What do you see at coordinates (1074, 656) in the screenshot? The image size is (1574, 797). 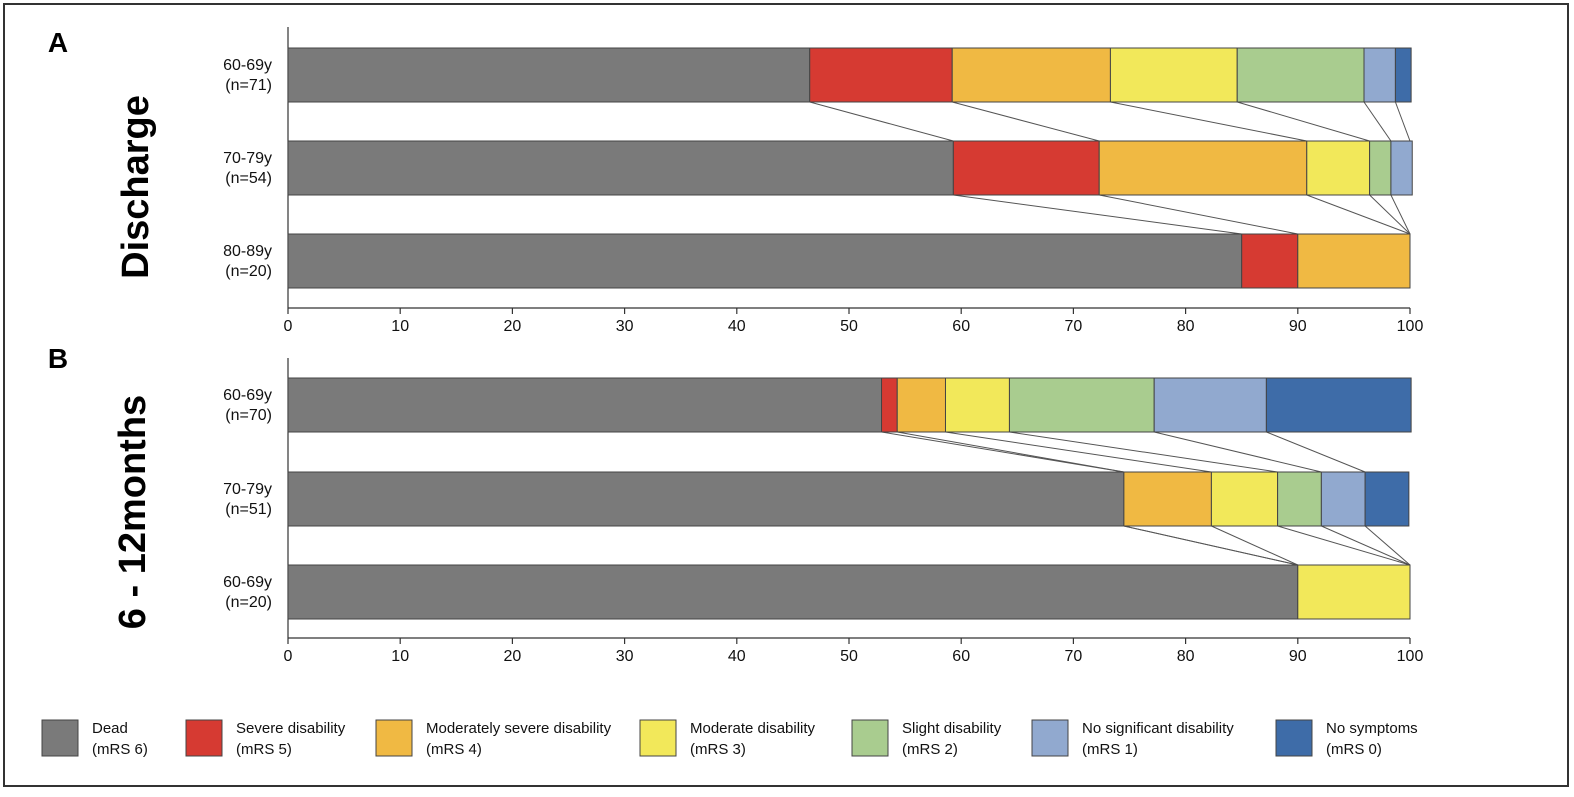 I see `x-tick-label: 70` at bounding box center [1074, 656].